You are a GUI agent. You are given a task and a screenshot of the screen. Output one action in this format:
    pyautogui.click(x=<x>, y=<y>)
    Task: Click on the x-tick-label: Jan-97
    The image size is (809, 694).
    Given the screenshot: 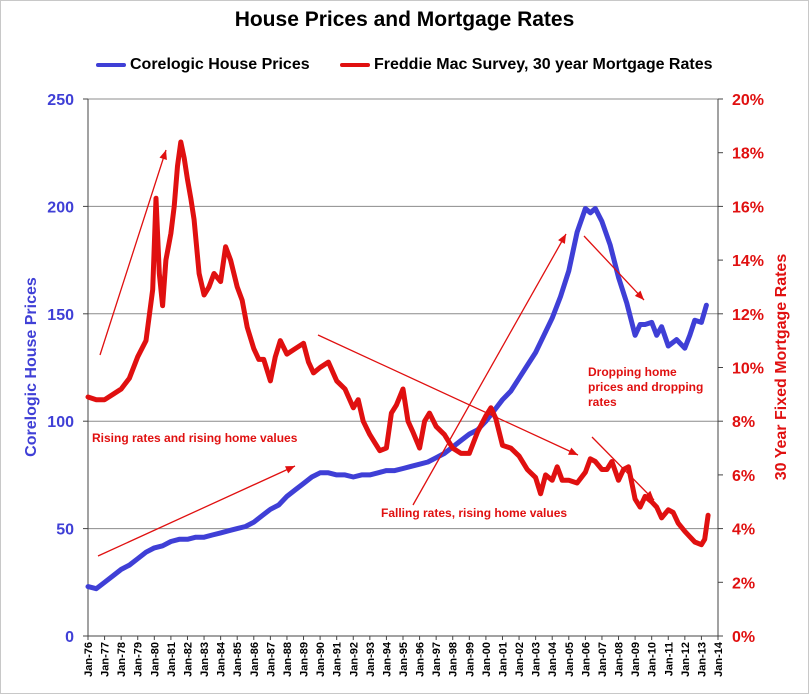 What is the action you would take?
    pyautogui.click(x=437, y=659)
    